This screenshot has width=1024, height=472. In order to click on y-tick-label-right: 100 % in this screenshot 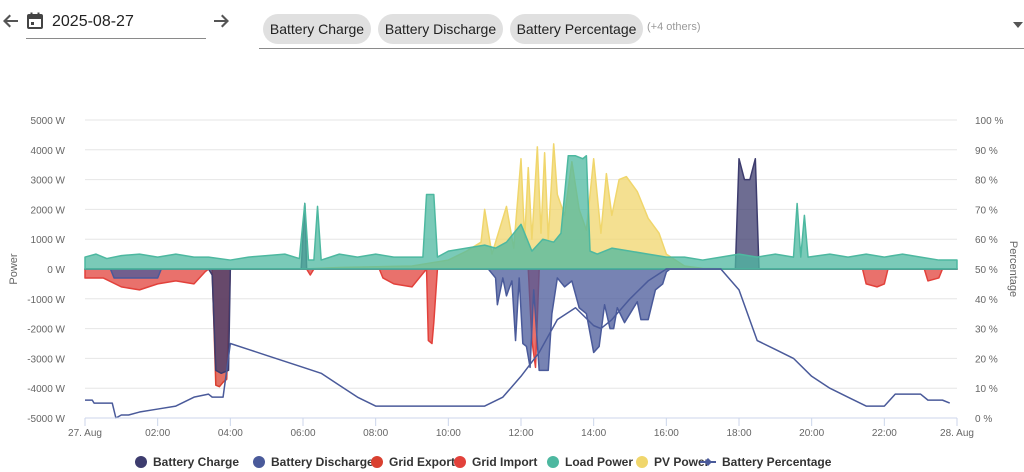, I will do `click(989, 121)`.